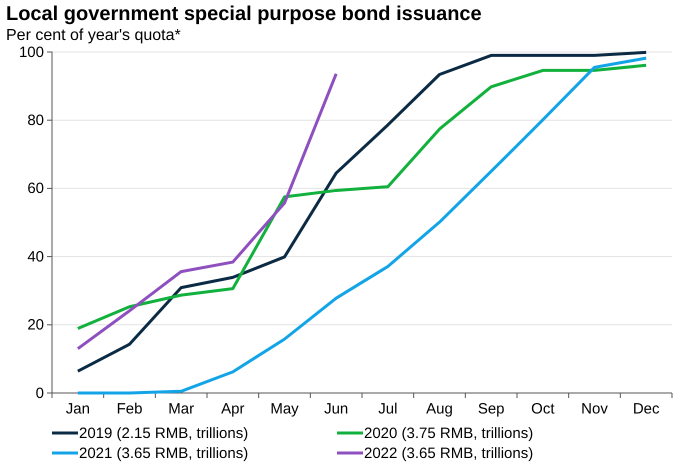 This screenshot has width=678, height=463. What do you see at coordinates (163, 453) in the screenshot?
I see `legend-label: 2021 (3.65 RMB, trillions)` at bounding box center [163, 453].